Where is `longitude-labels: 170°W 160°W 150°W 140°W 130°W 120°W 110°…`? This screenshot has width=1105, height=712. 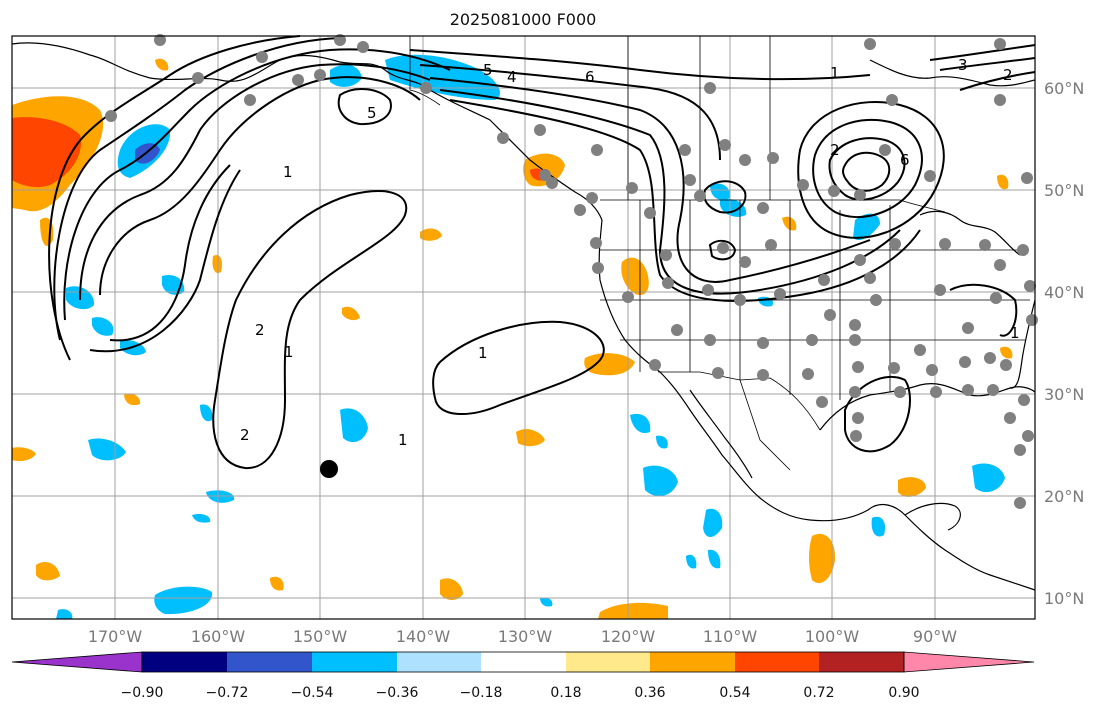 longitude-labels: 170°W 160°W 150°W 140°W 130°W 120°W 110°… is located at coordinates (522, 636).